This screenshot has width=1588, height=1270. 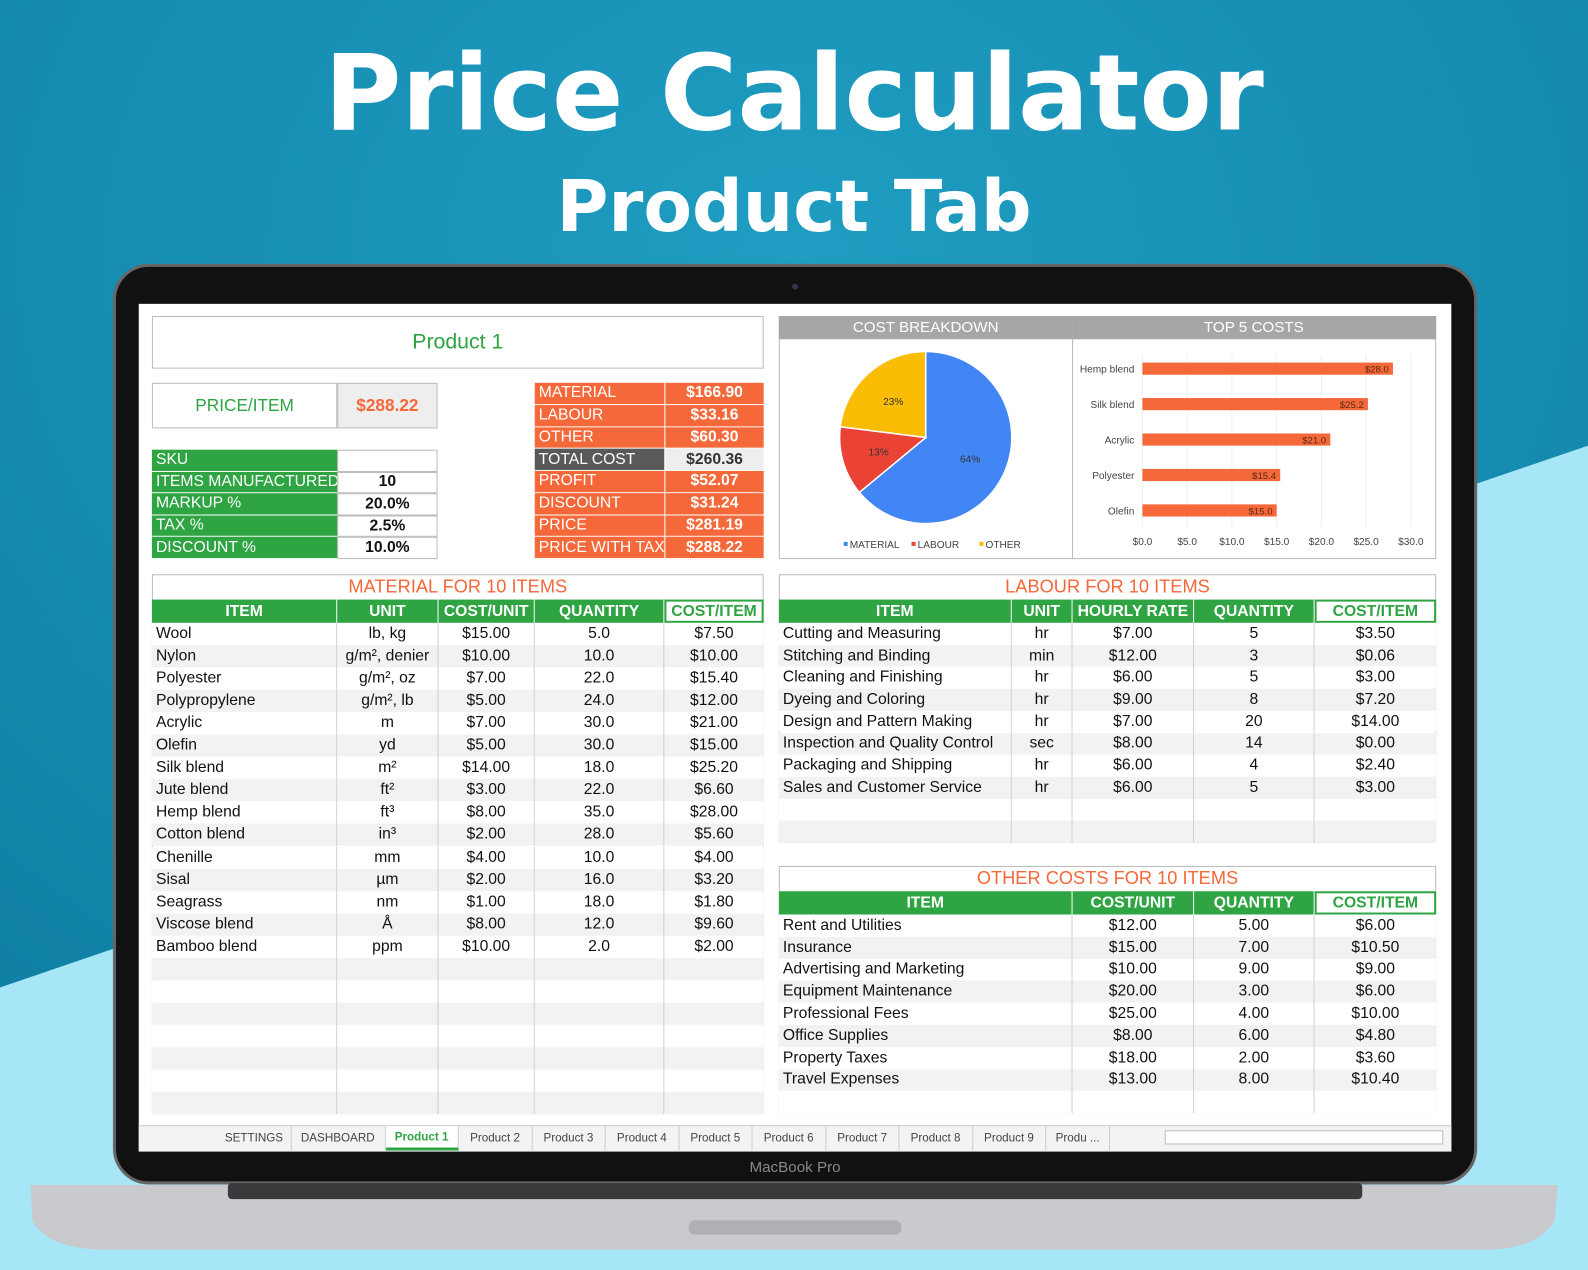 What do you see at coordinates (599, 790) in the screenshot?
I see `table-cell: 22.0` at bounding box center [599, 790].